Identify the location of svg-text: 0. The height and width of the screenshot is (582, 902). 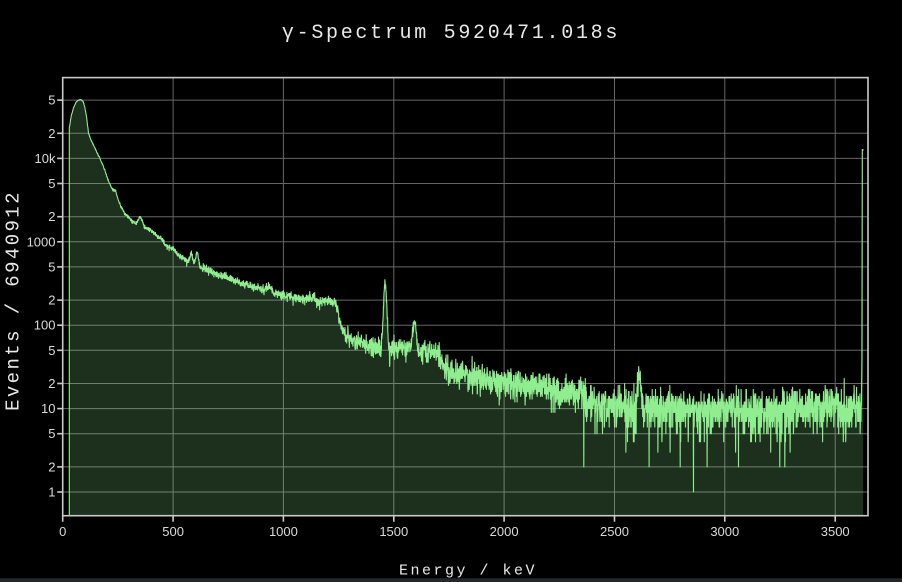
(62, 531).